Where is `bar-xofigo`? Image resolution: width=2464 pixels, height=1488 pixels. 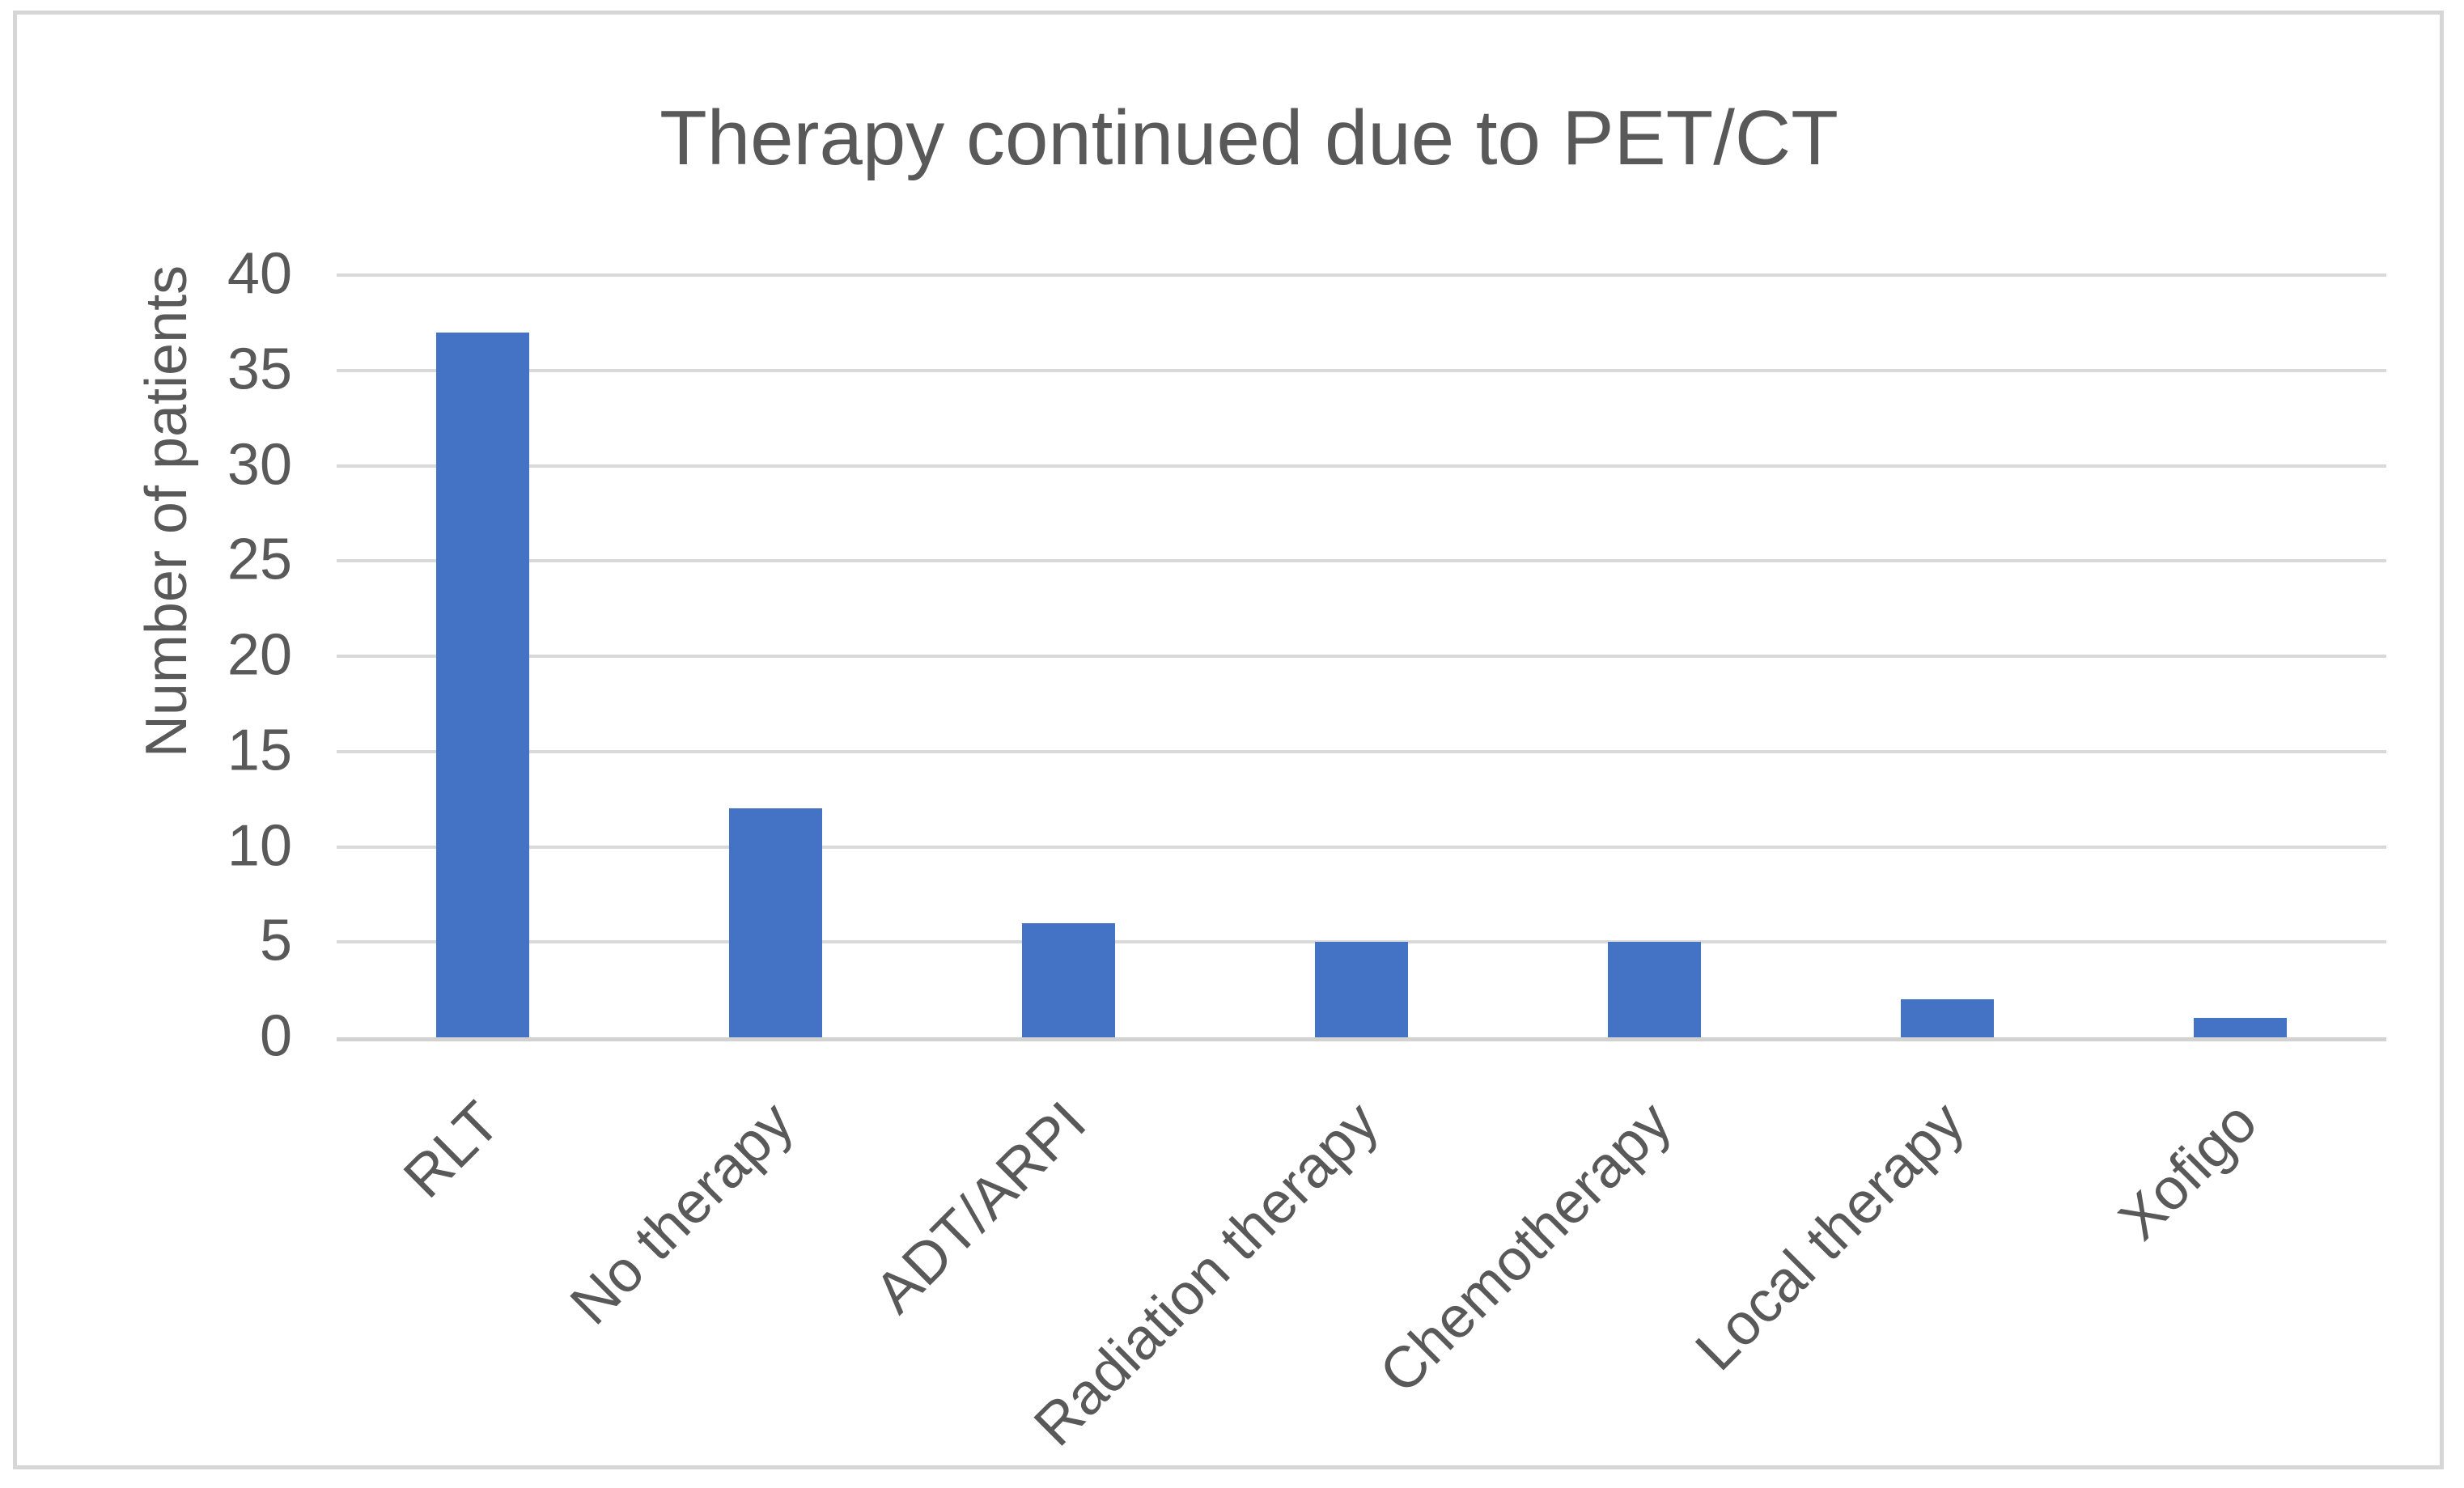
bar-xofigo is located at coordinates (2240, 1027).